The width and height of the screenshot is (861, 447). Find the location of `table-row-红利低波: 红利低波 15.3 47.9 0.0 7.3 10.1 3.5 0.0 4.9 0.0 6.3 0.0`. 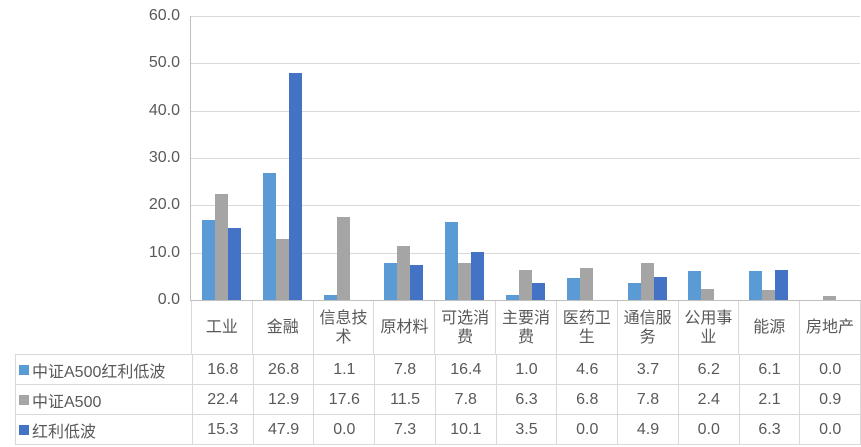

table-row-红利低波: 红利低波 15.3 47.9 0.0 7.3 10.1 3.5 0.0 4.9 0.0 6.3 0.0 is located at coordinates (438, 430).